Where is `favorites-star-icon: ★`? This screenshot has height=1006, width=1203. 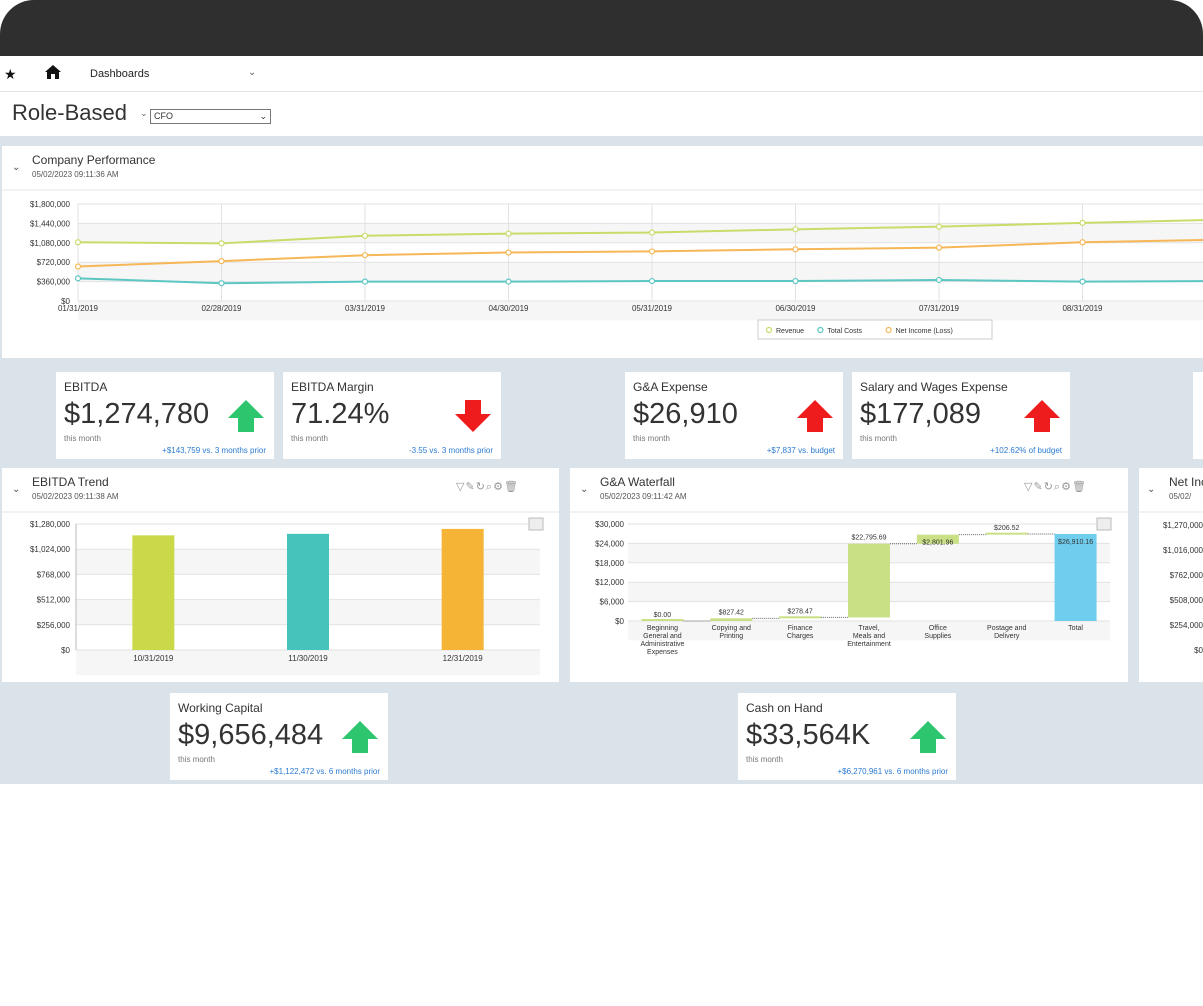 favorites-star-icon: ★ is located at coordinates (10, 74).